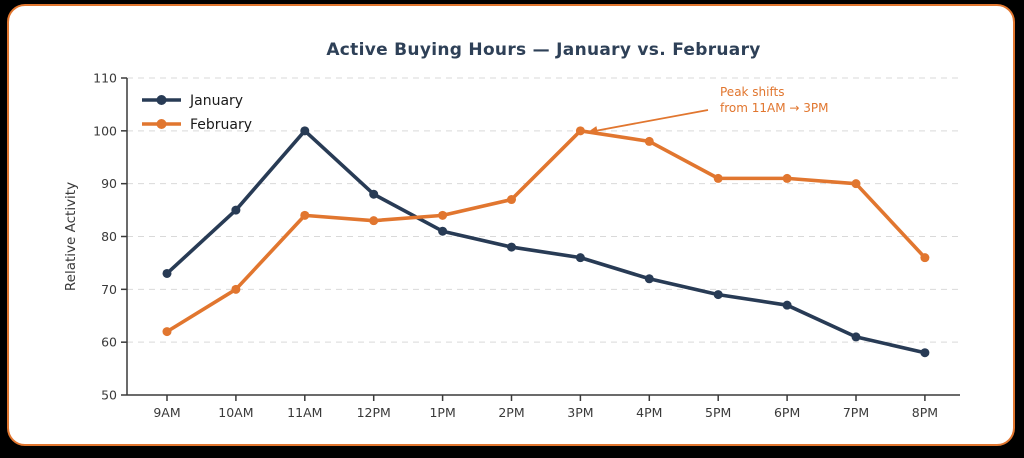 The width and height of the screenshot is (1024, 458). I want to click on y-axis-label: Relative Activity, so click(71, 236).